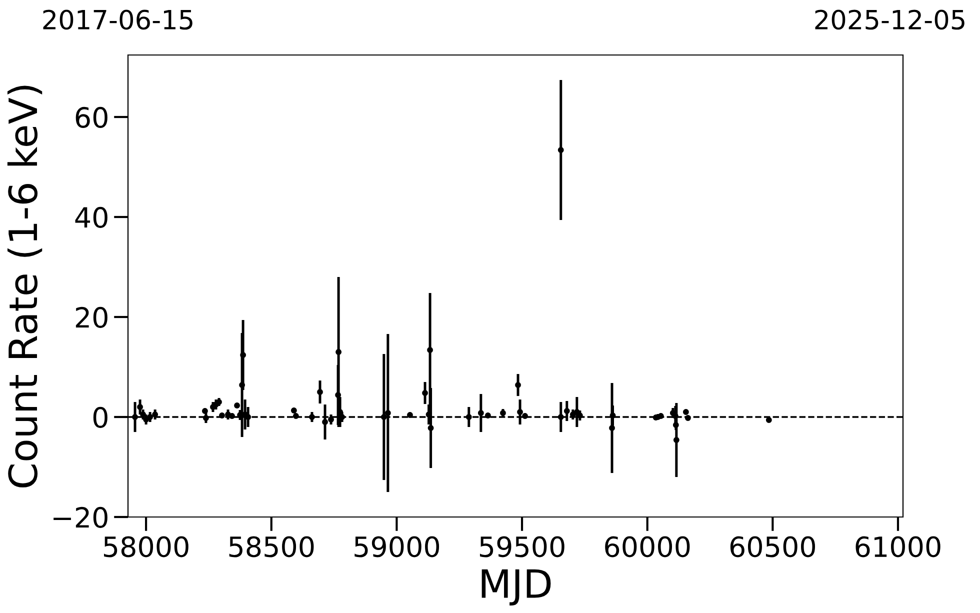 The height and width of the screenshot is (613, 980). What do you see at coordinates (146, 547) in the screenshot?
I see `x-tick-label: 58000` at bounding box center [146, 547].